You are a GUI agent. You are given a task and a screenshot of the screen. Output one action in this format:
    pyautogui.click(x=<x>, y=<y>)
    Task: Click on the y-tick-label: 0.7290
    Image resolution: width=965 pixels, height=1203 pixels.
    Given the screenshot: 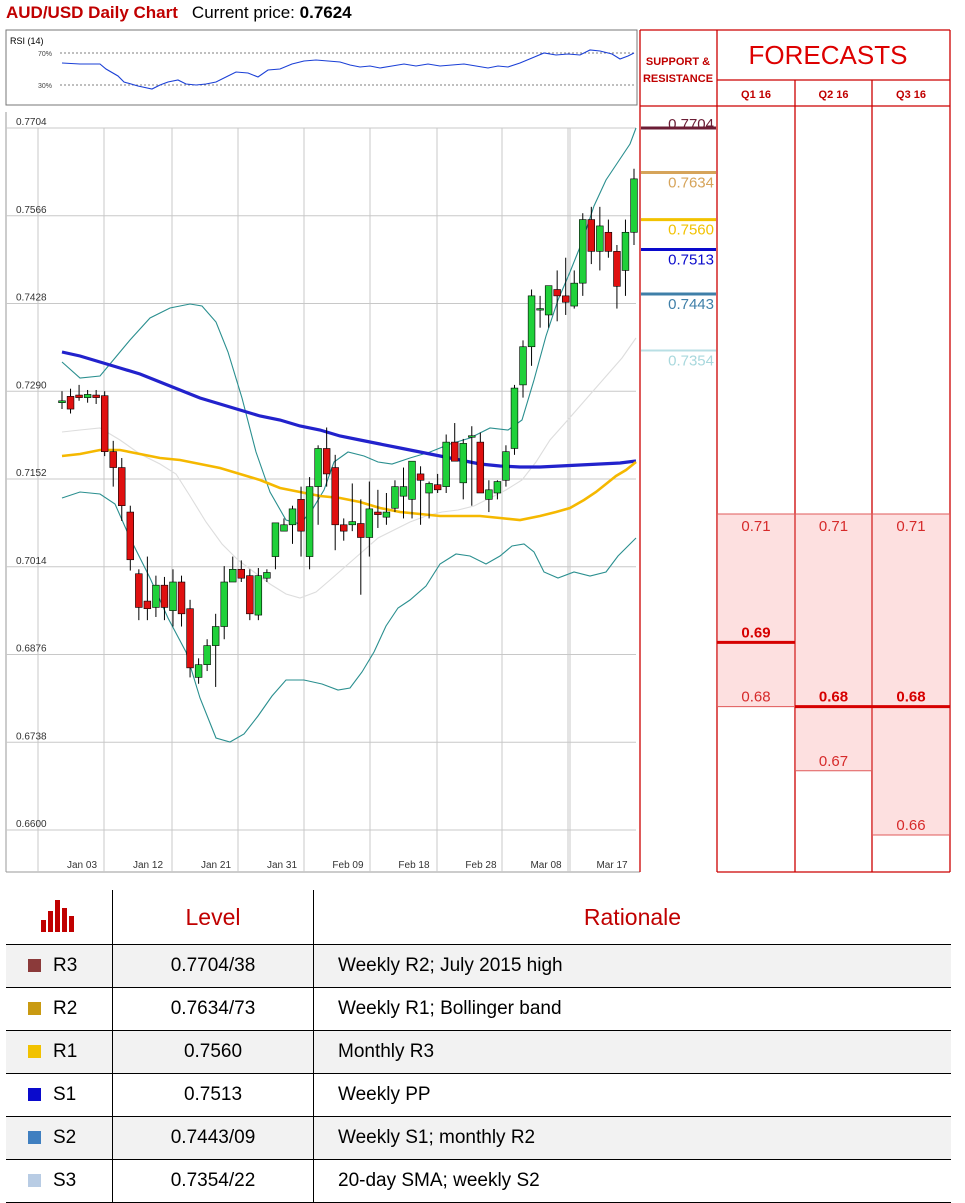 What is the action you would take?
    pyautogui.click(x=31, y=385)
    